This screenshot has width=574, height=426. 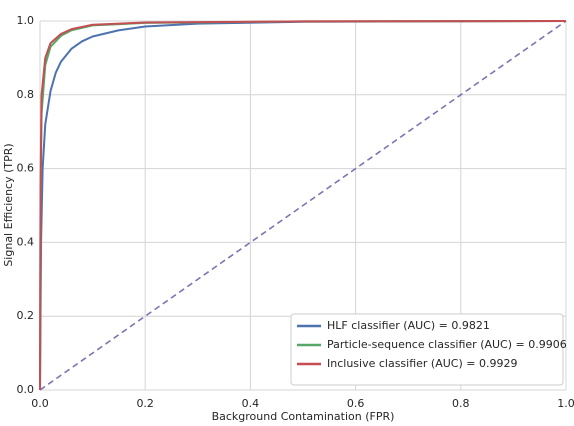 I want to click on x-tick-label: 0.2, so click(x=145, y=403).